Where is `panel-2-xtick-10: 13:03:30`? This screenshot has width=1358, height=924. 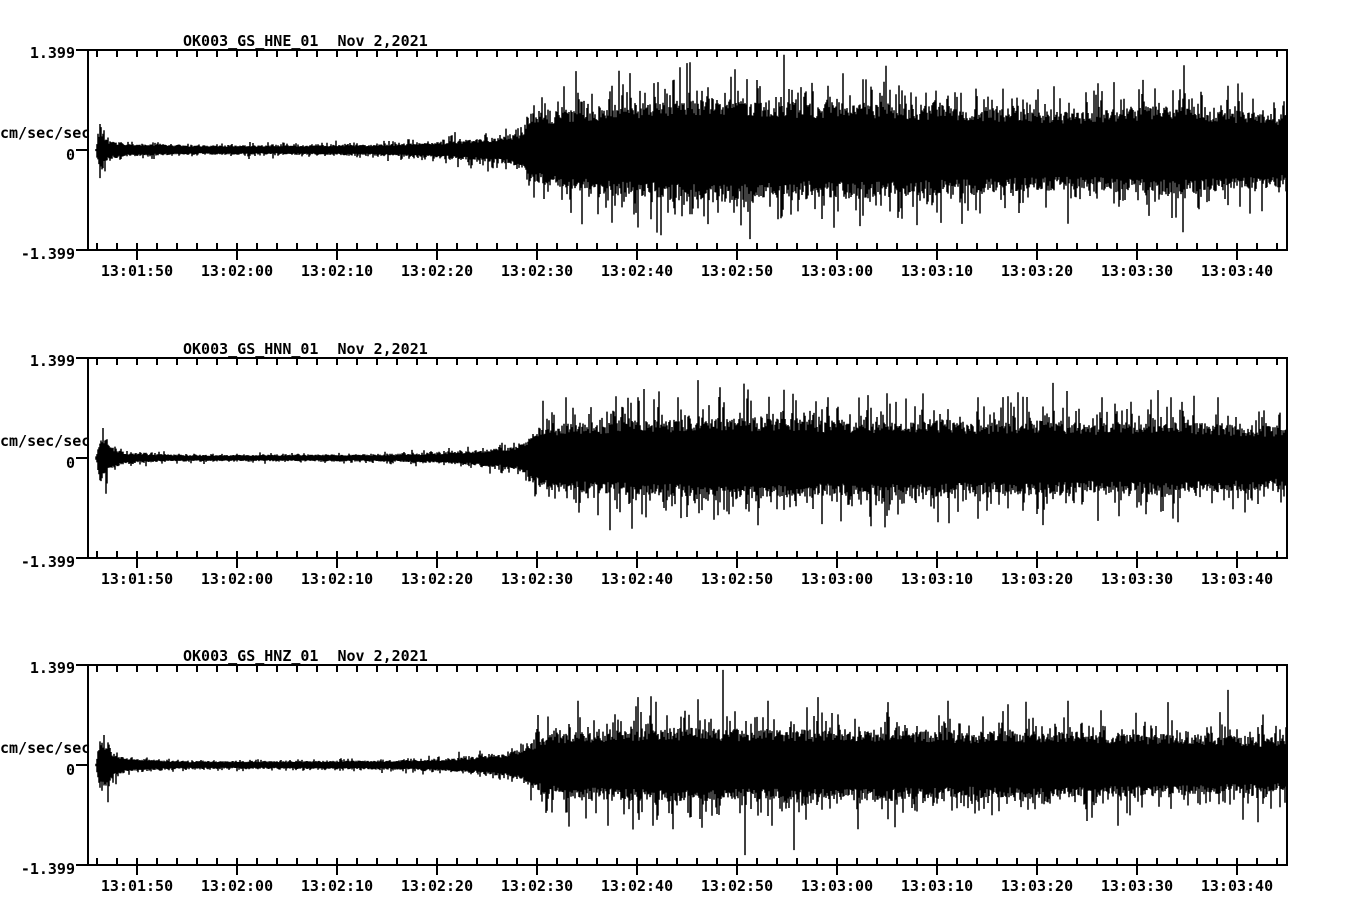 panel-2-xtick-10: 13:03:30 is located at coordinates (1137, 579).